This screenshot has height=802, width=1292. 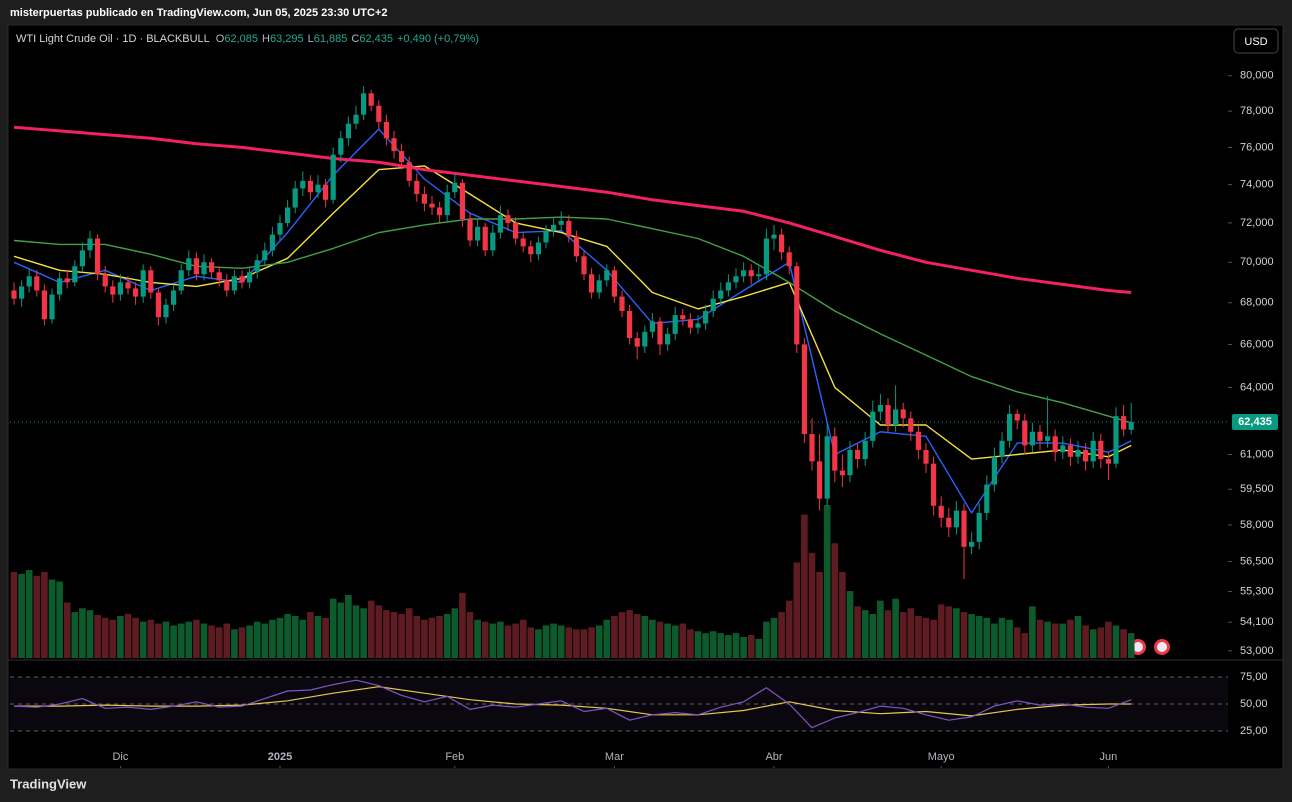 I want to click on brand: TradingView, so click(x=48, y=783).